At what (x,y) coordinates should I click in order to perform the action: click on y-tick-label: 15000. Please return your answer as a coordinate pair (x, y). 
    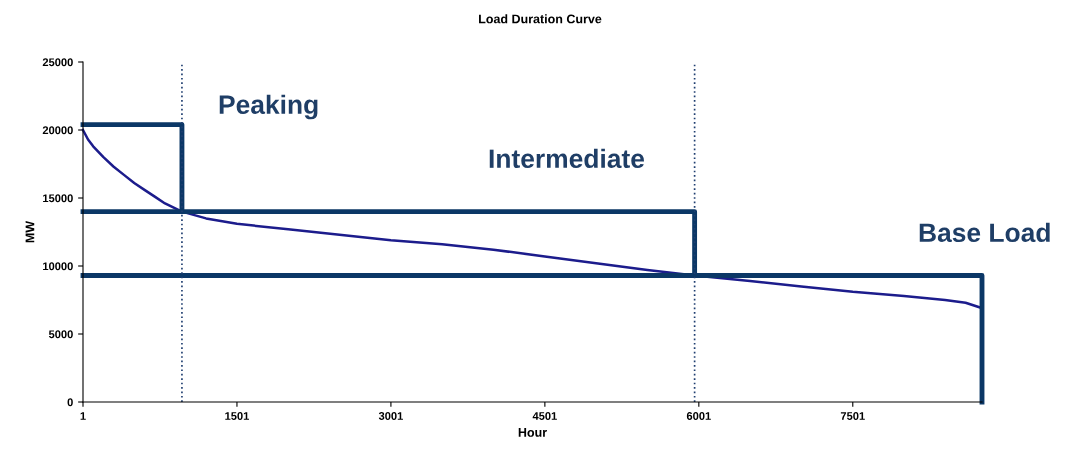
    Looking at the image, I should click on (58, 198).